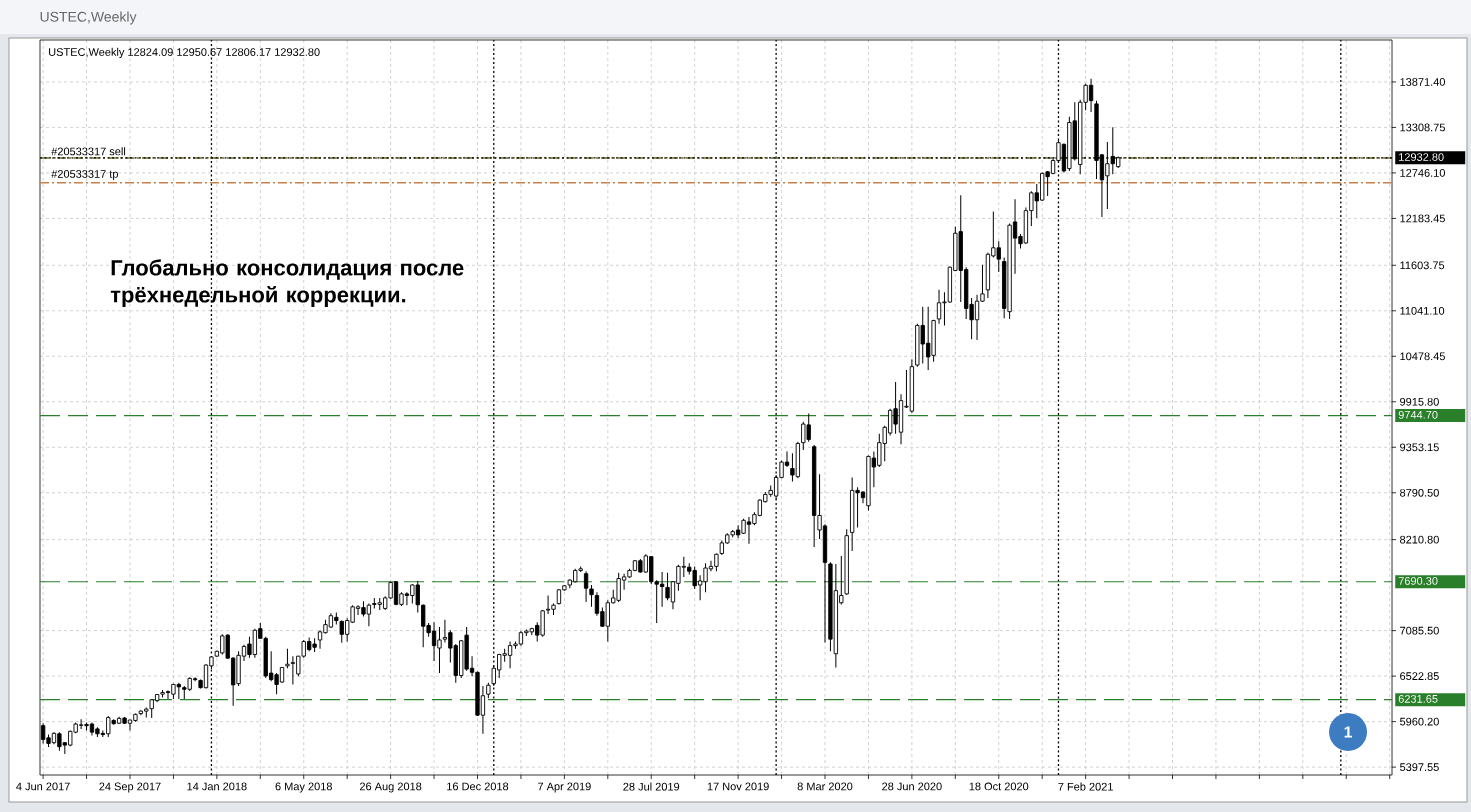  What do you see at coordinates (303, 787) in the screenshot?
I see `x-tick-label: 6 May 2018` at bounding box center [303, 787].